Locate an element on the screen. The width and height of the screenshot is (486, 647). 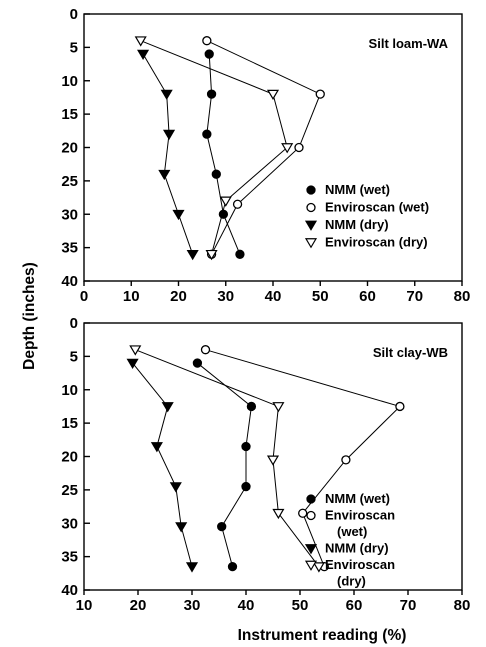
panel-title: Silt clay-WB is located at coordinates (410, 352).